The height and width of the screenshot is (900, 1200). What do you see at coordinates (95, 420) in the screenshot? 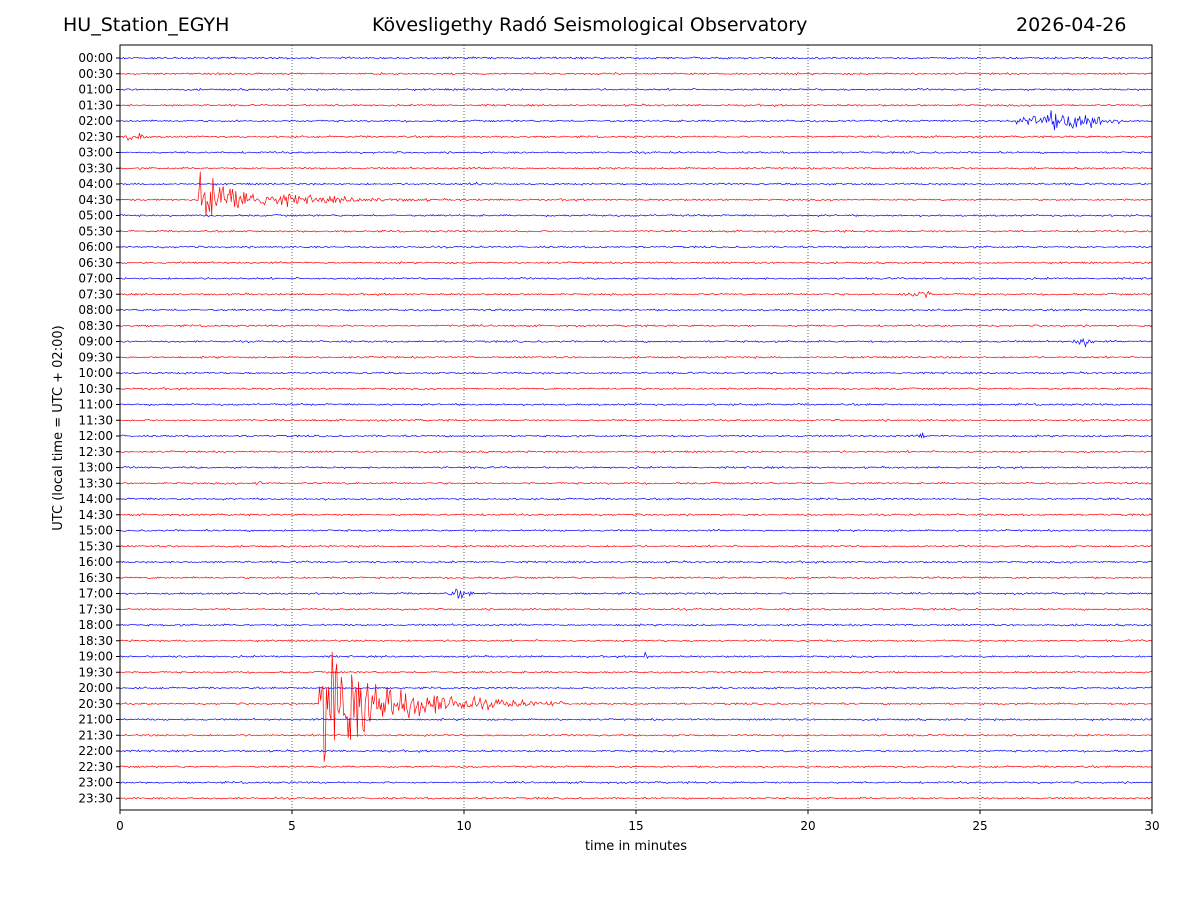
I see `y-tick-label: 11:30` at bounding box center [95, 420].